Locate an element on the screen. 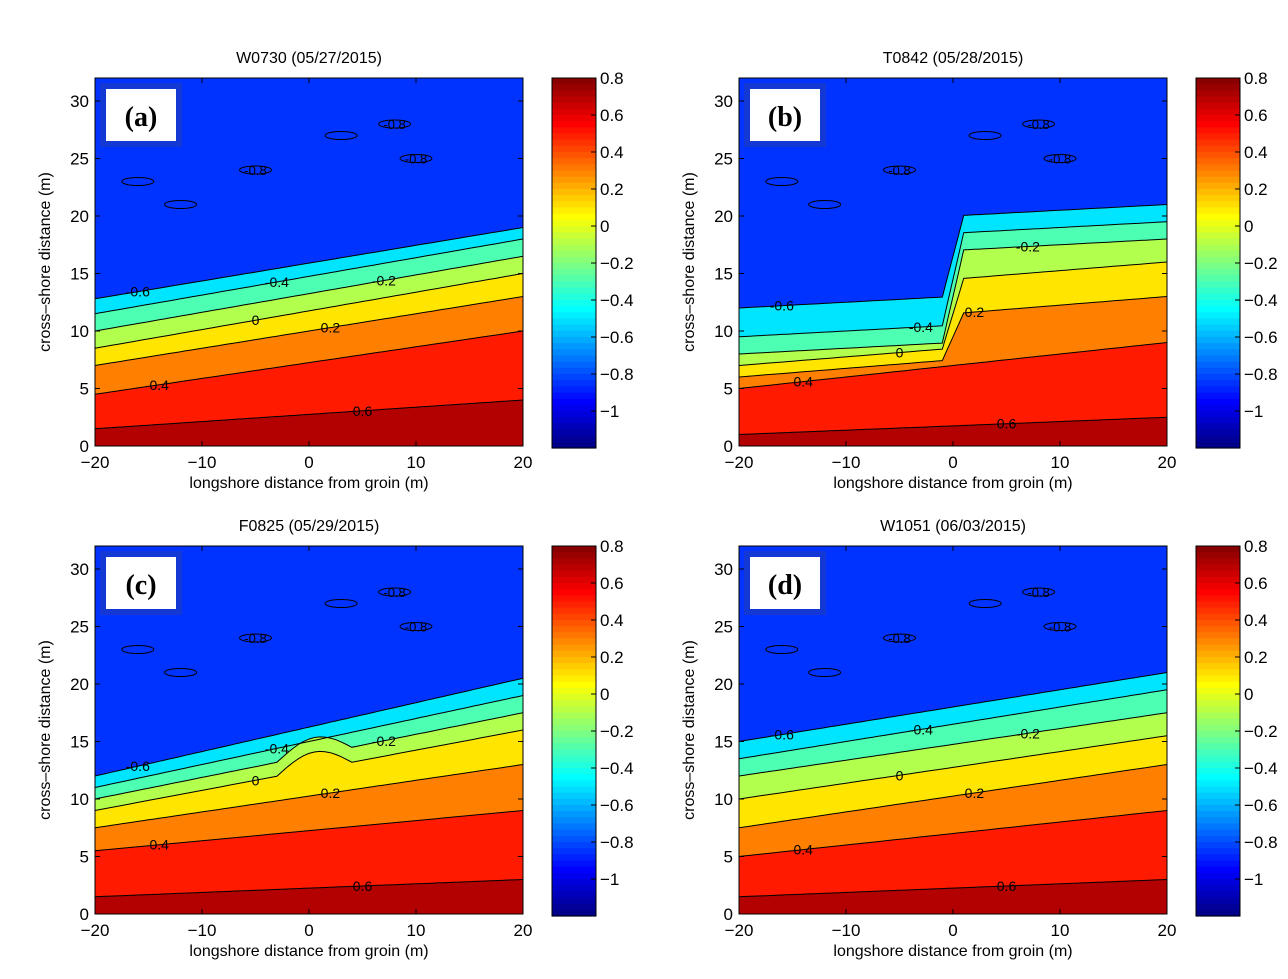 The height and width of the screenshot is (979, 1288). colorbar-tick-label: 0.8 is located at coordinates (612, 78).